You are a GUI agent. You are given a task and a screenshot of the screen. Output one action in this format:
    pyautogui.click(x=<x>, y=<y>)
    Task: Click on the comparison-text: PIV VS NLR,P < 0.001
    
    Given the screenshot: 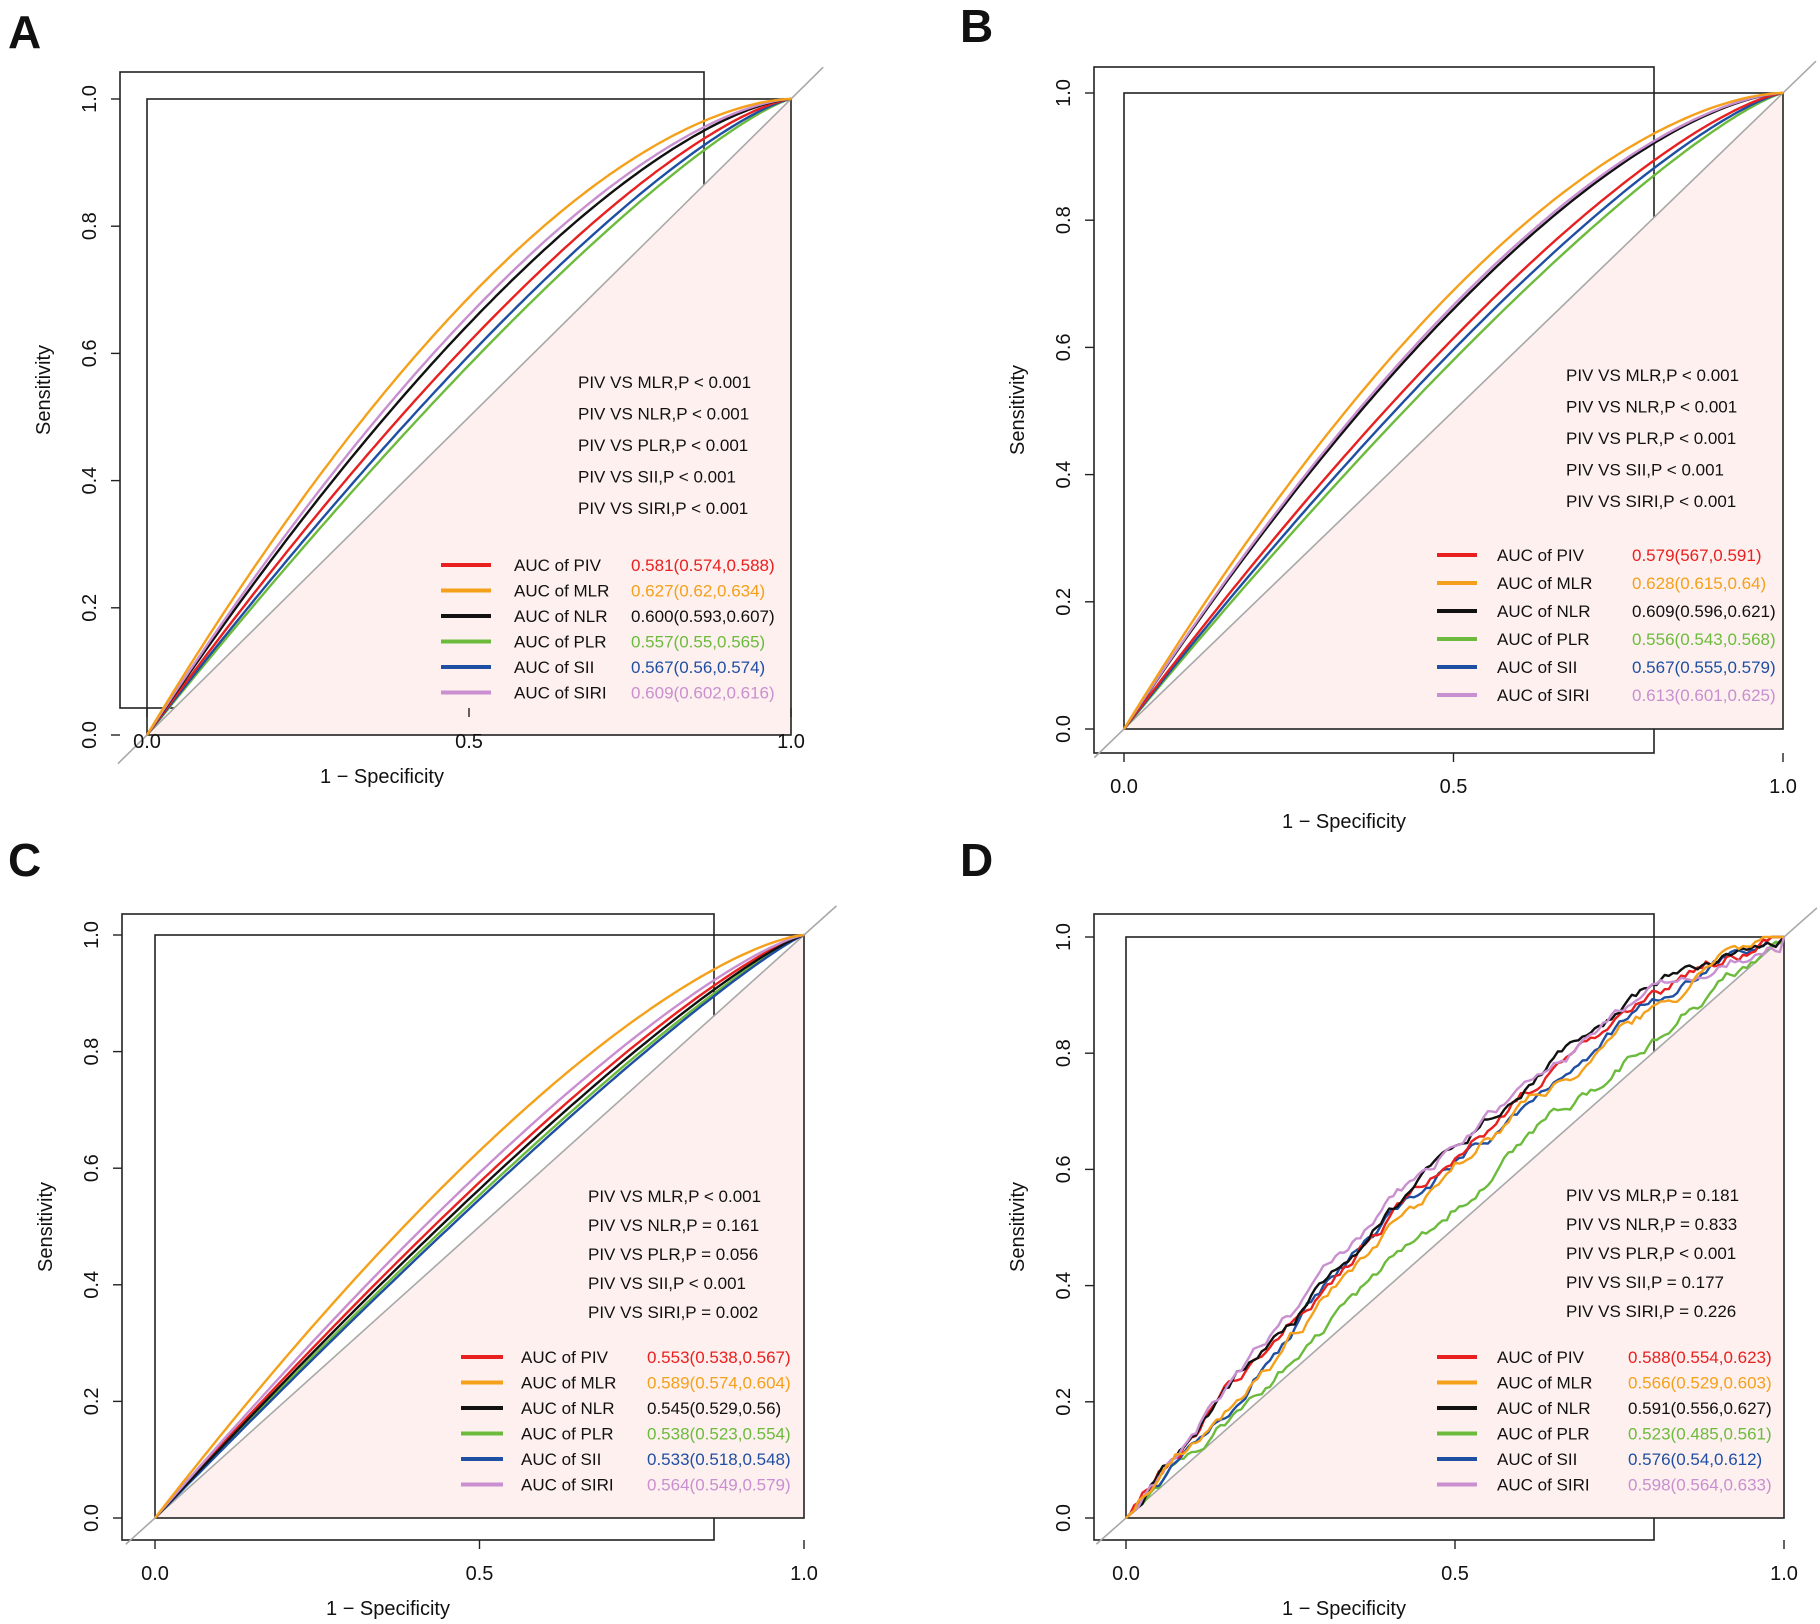 What is the action you would take?
    pyautogui.click(x=663, y=414)
    